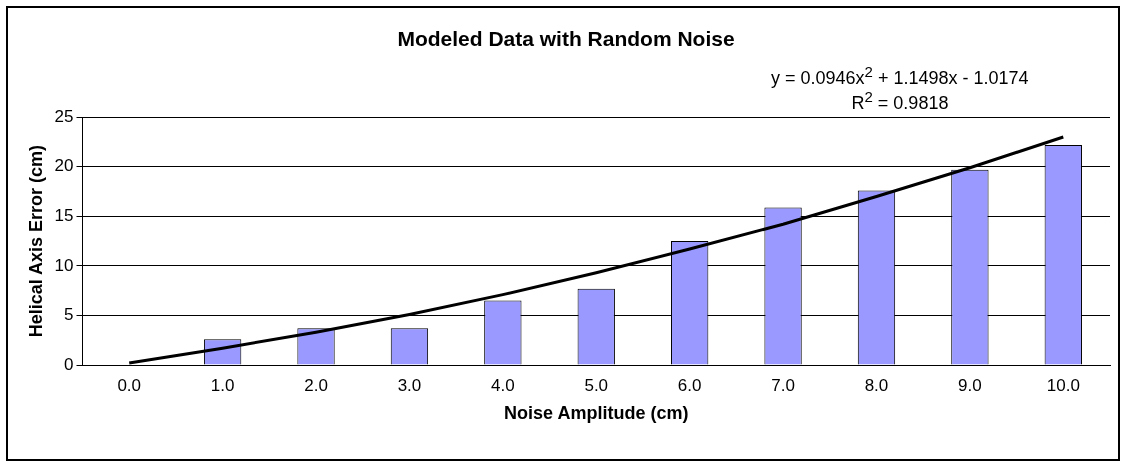 The image size is (1128, 469). What do you see at coordinates (64, 166) in the screenshot?
I see `y-tick-label: 20` at bounding box center [64, 166].